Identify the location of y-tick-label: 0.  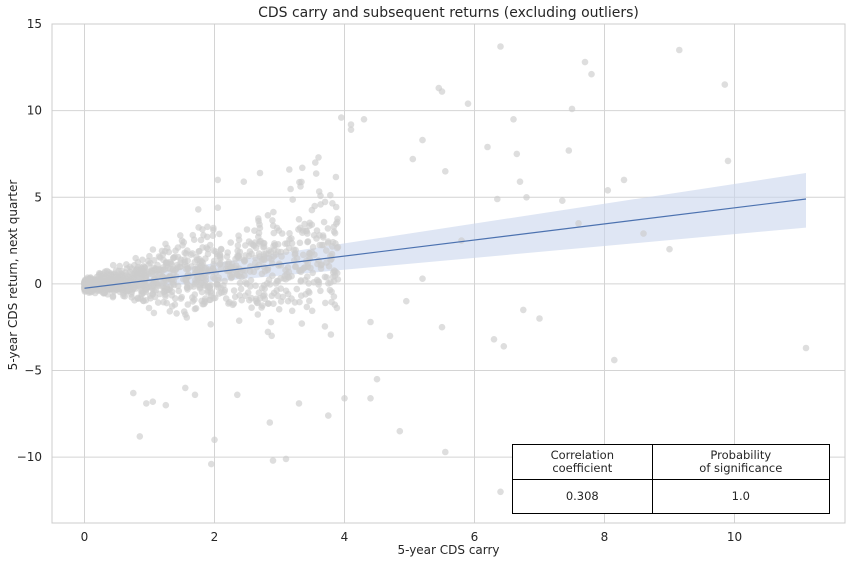
(38, 284).